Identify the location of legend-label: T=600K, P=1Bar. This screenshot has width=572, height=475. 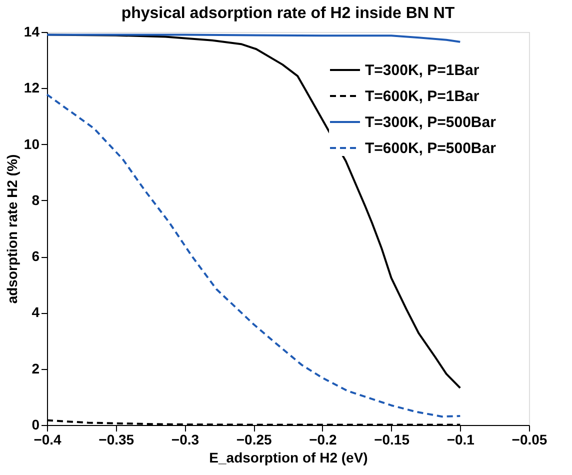
(422, 96).